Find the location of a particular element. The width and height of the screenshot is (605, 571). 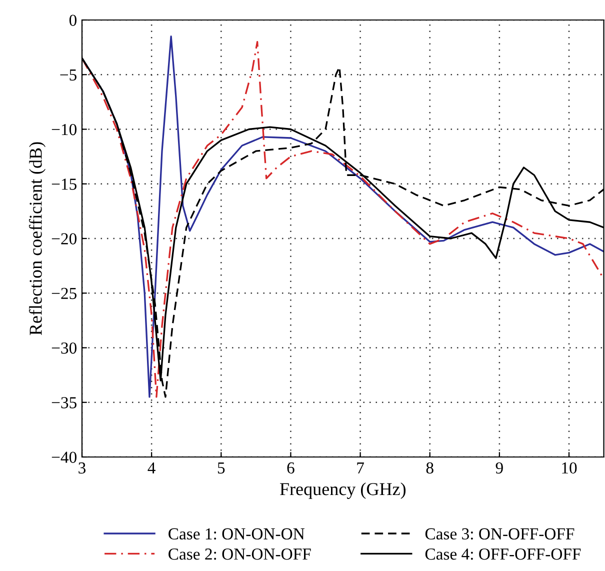

y-tick-label: −20 is located at coordinates (64, 238).